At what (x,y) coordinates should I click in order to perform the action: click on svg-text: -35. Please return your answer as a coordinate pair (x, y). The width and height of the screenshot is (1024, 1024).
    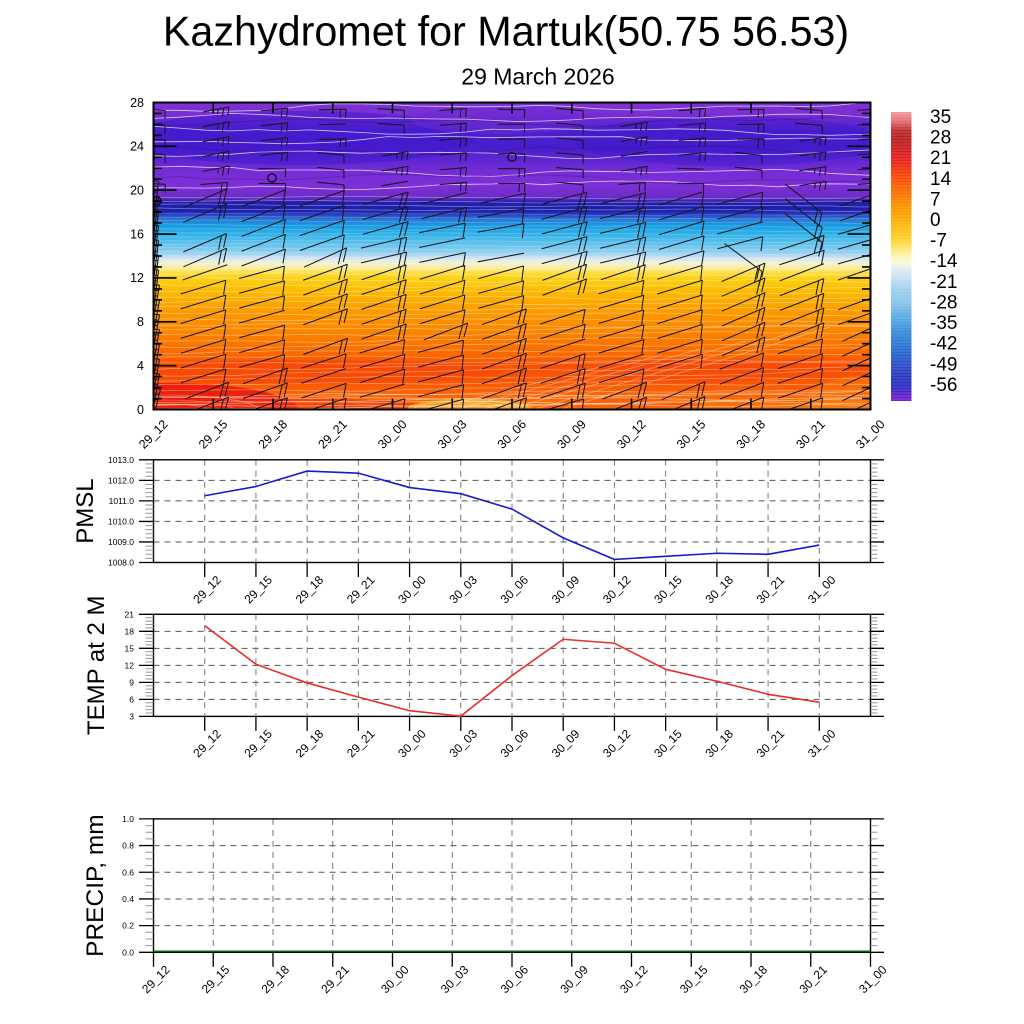
    Looking at the image, I should click on (943, 323).